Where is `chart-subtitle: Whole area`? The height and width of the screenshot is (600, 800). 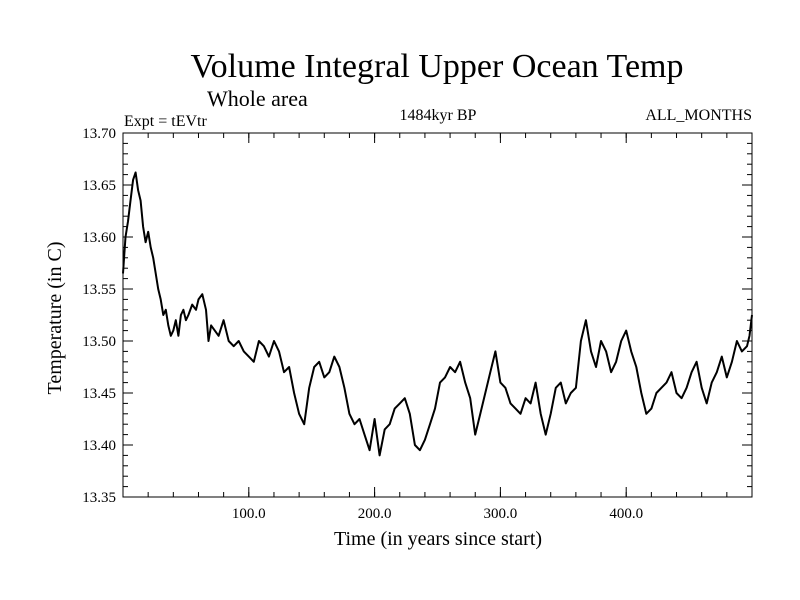
chart-subtitle: Whole area is located at coordinates (257, 98).